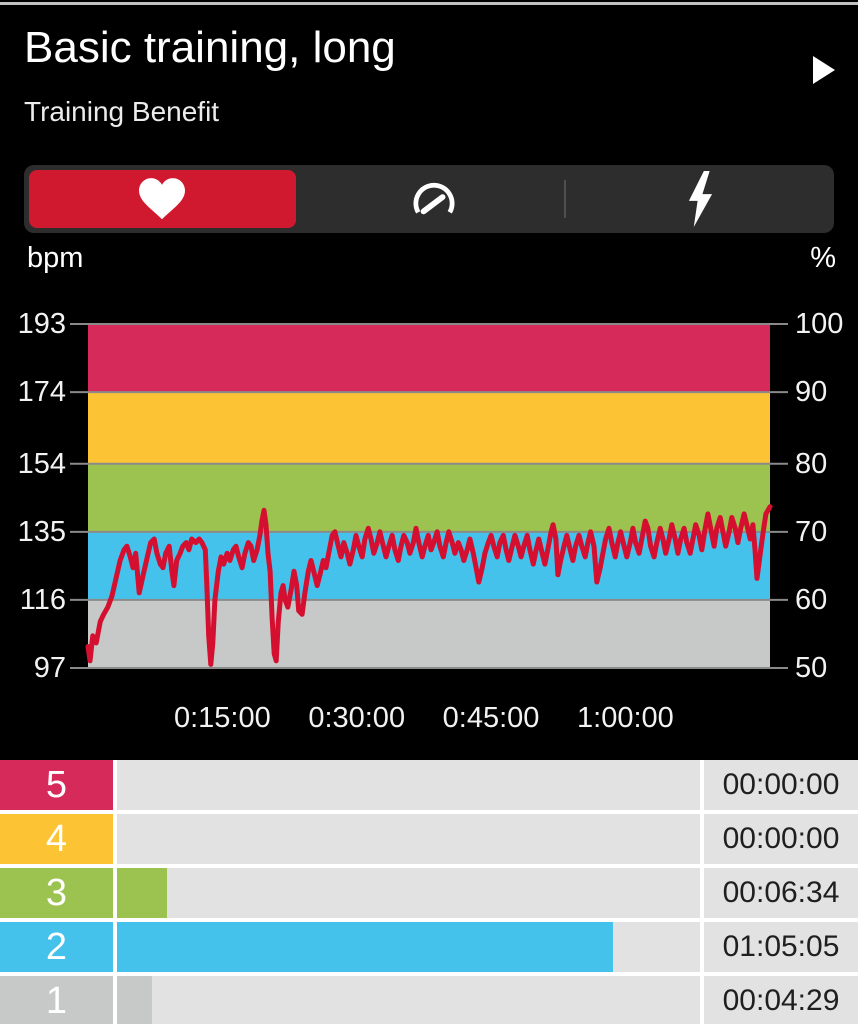  I want to click on gauge-icon, so click(434, 198).